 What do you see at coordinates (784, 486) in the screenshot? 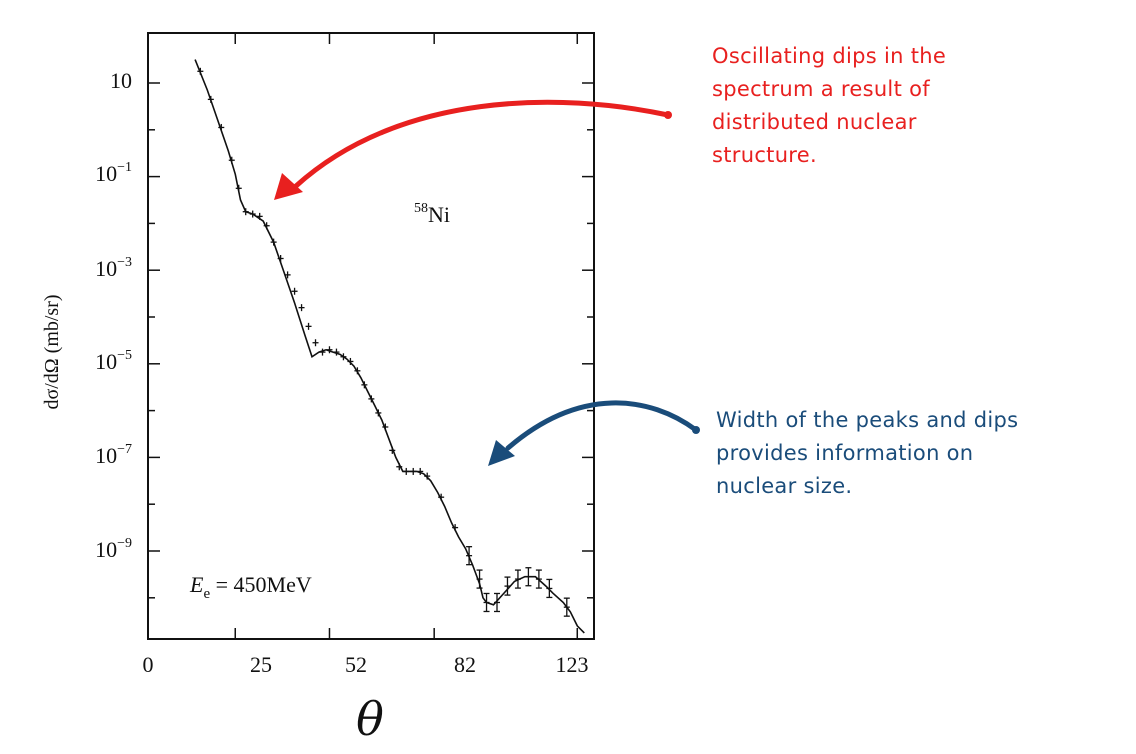
I see `blue-annotation-line-3: nuclear size.` at bounding box center [784, 486].